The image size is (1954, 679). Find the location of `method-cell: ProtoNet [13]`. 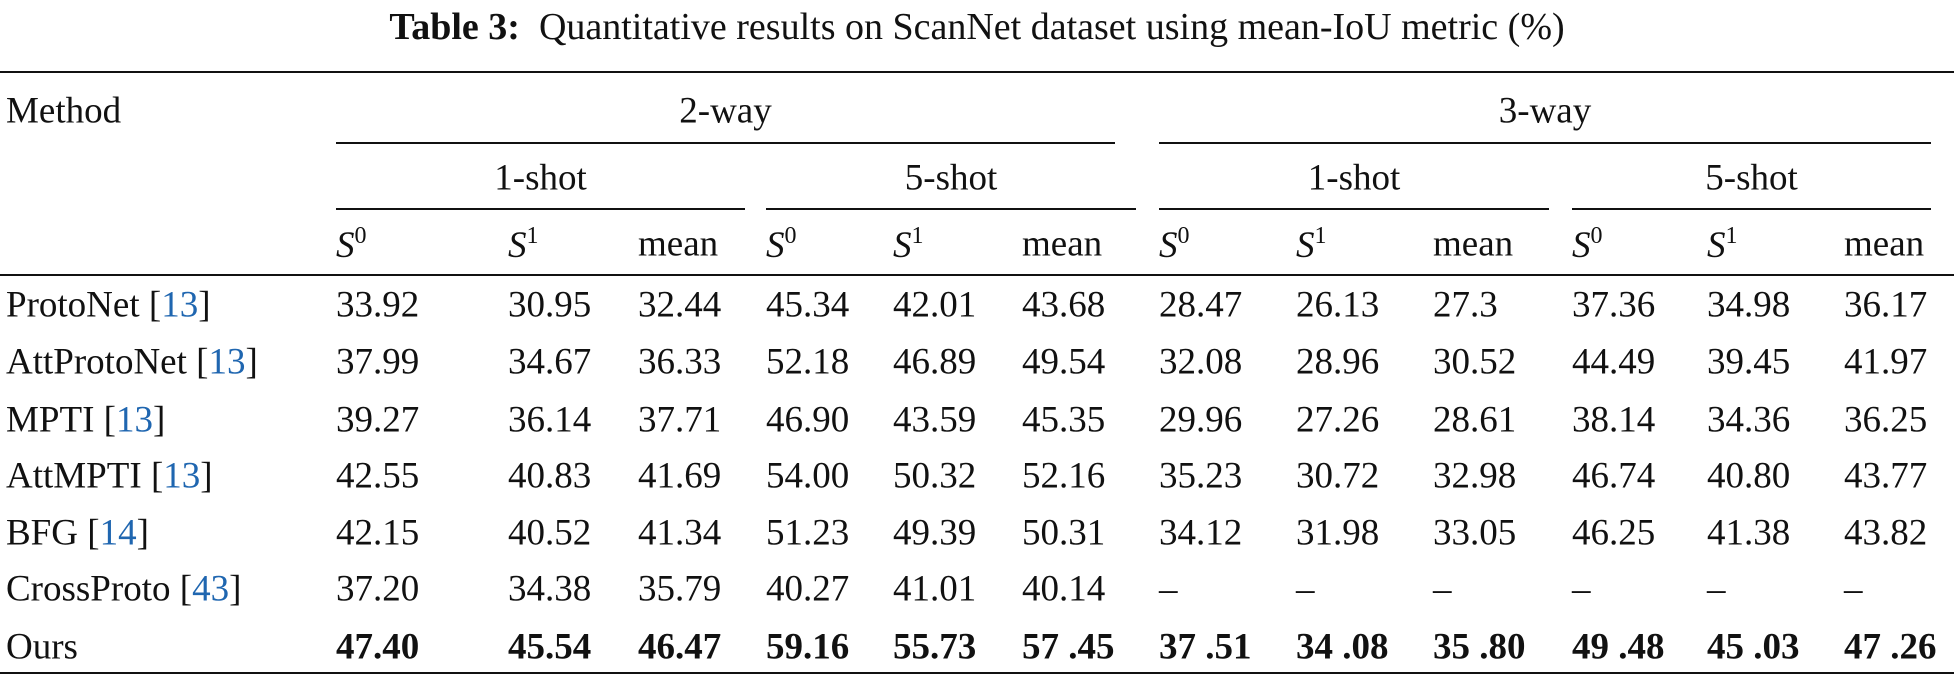

method-cell: ProtoNet [13] is located at coordinates (108, 305).